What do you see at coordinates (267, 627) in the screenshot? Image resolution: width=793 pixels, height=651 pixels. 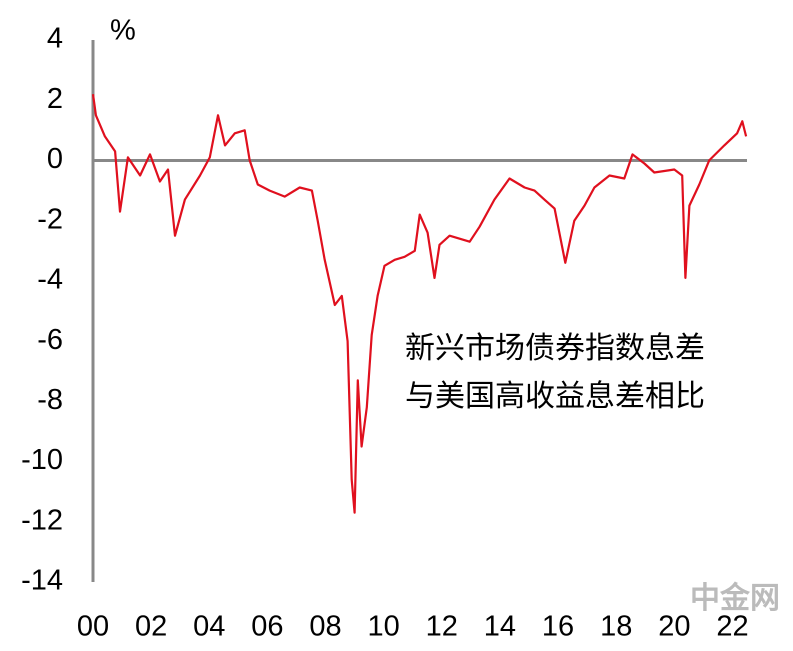 I see `x-tick-label: 06` at bounding box center [267, 627].